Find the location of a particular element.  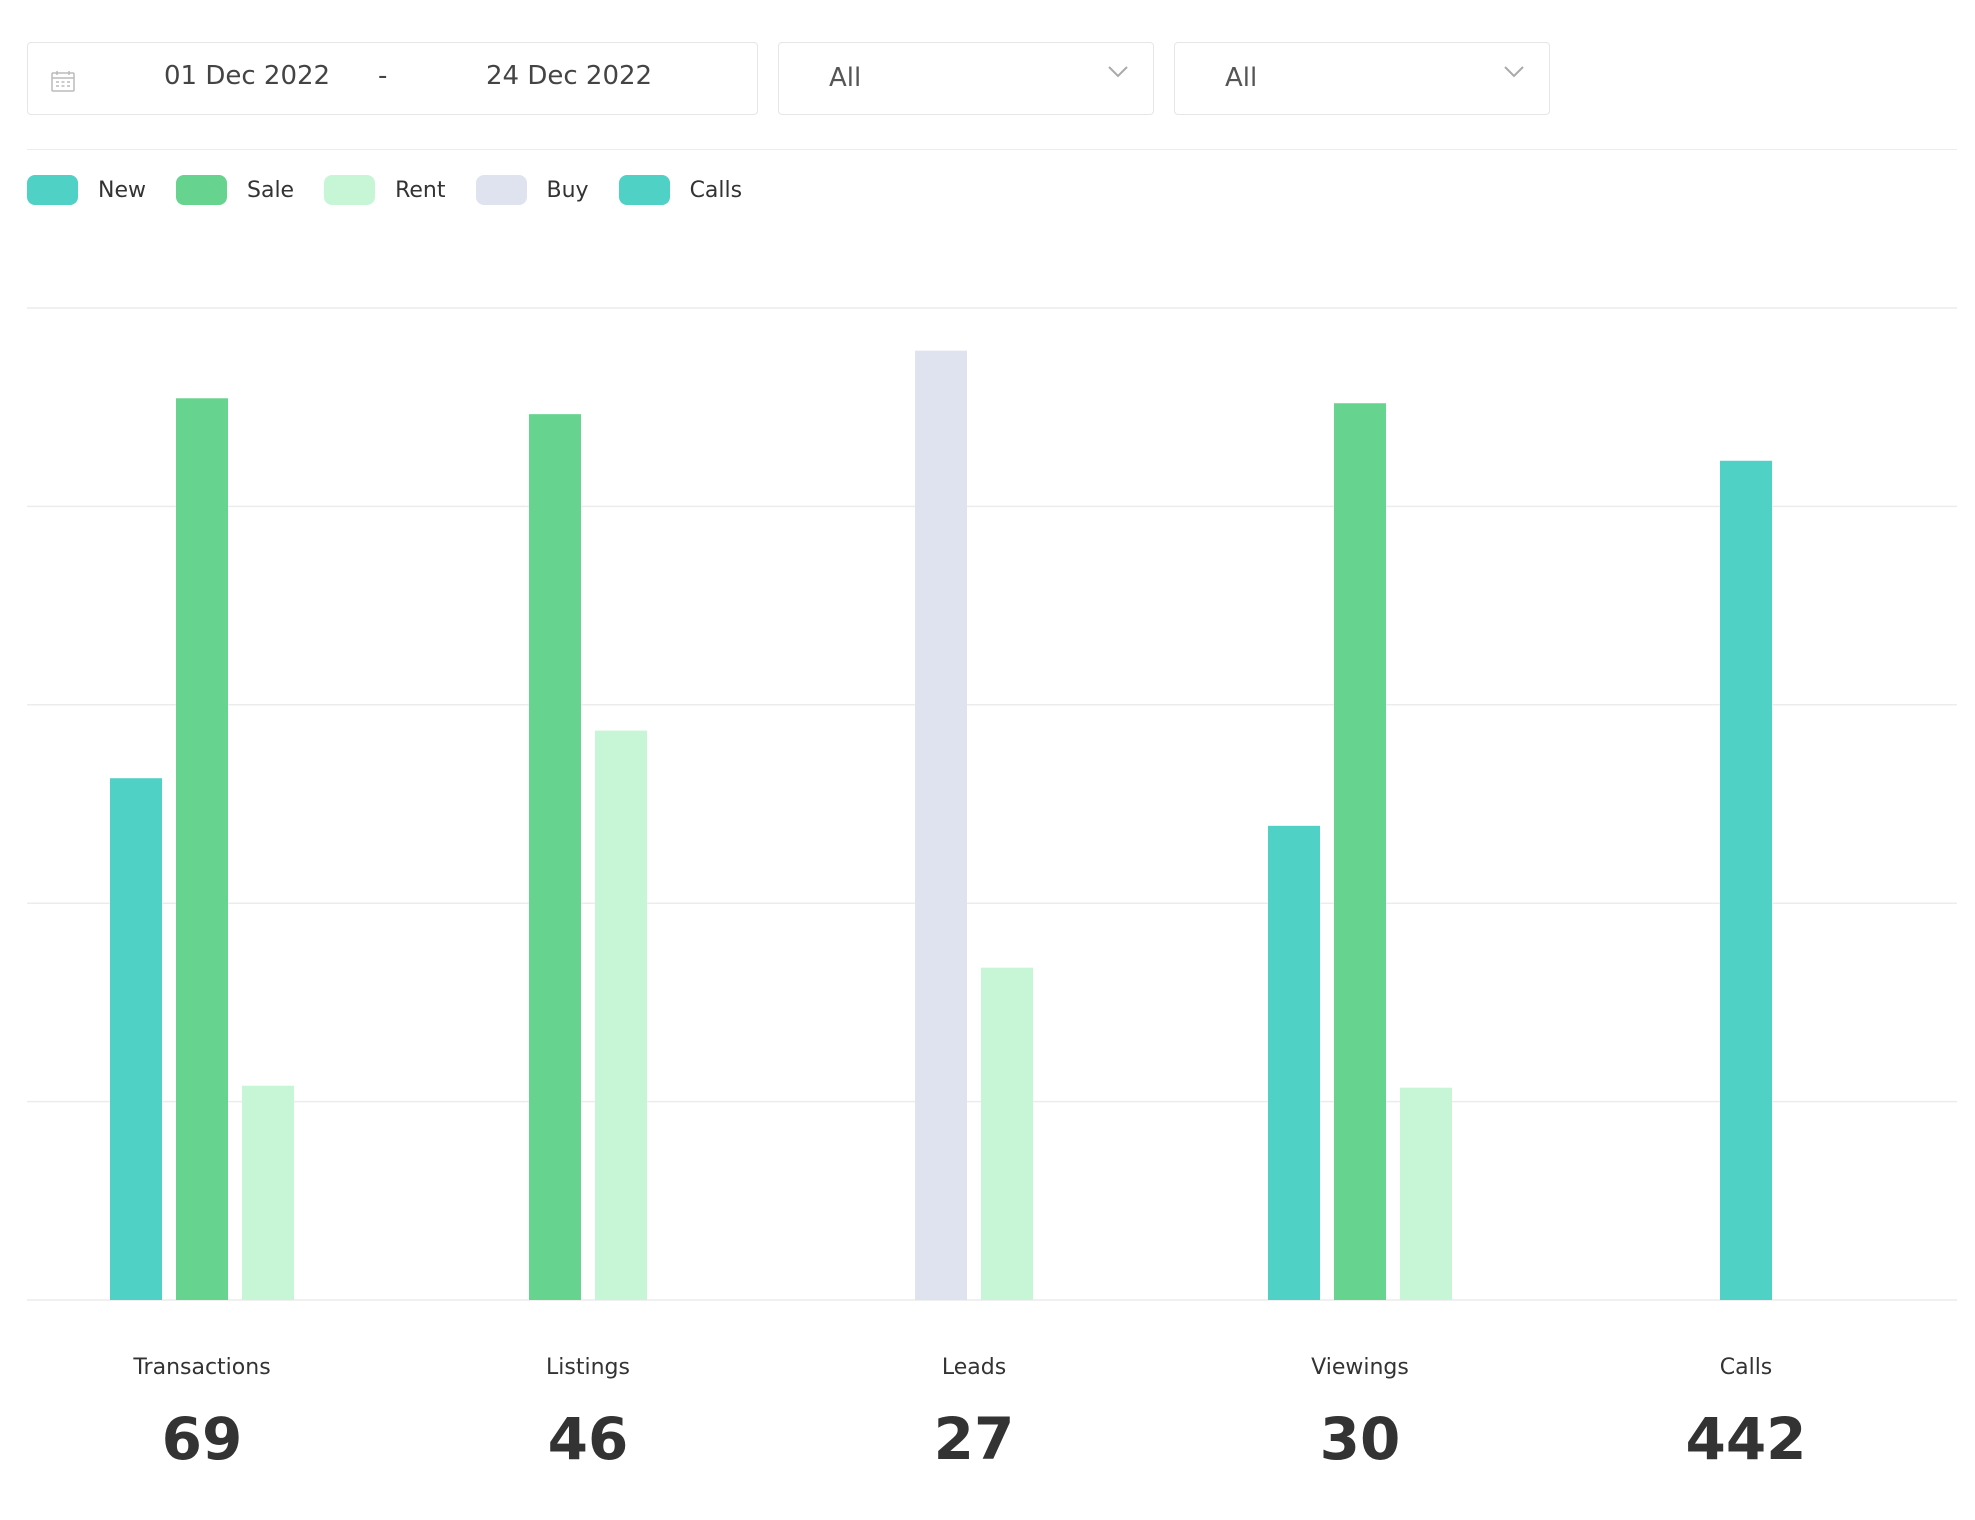

category-label: Calls is located at coordinates (1746, 1367).